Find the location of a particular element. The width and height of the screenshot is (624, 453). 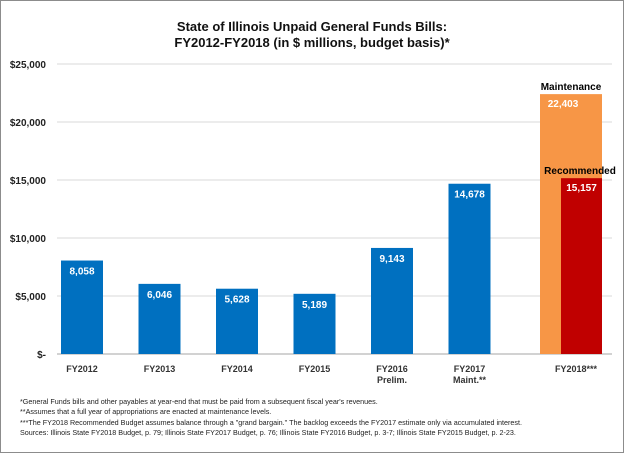

series-label-maintenance: Maintenance is located at coordinates (571, 87).